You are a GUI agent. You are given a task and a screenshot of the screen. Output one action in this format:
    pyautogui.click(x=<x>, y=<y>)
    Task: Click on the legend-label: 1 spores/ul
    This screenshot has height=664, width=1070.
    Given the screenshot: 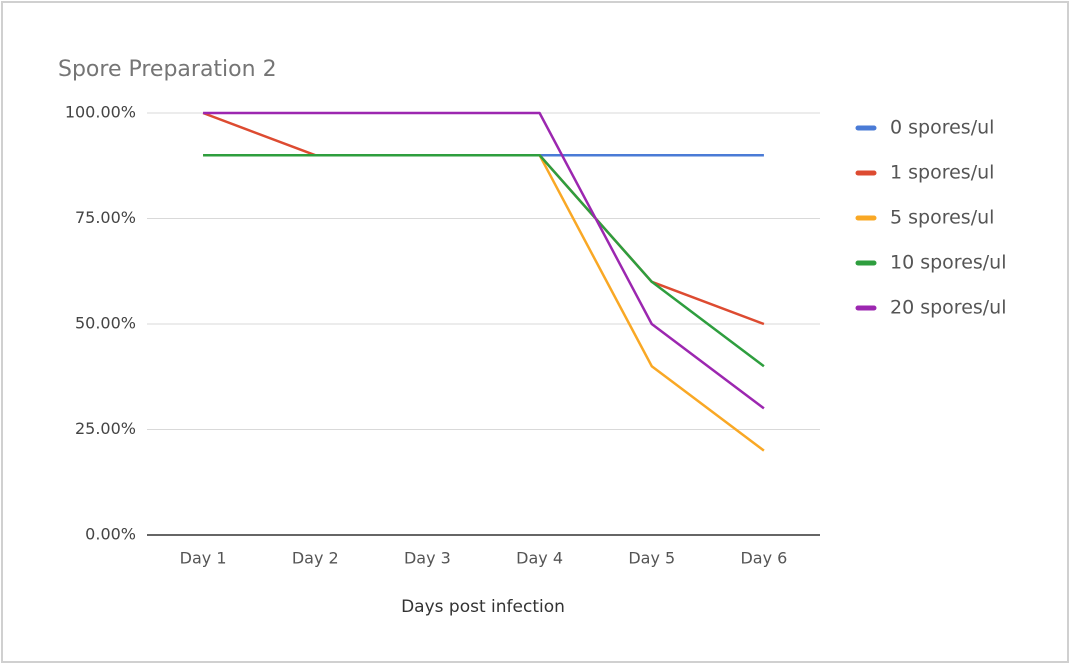 What is the action you would take?
    pyautogui.click(x=942, y=173)
    